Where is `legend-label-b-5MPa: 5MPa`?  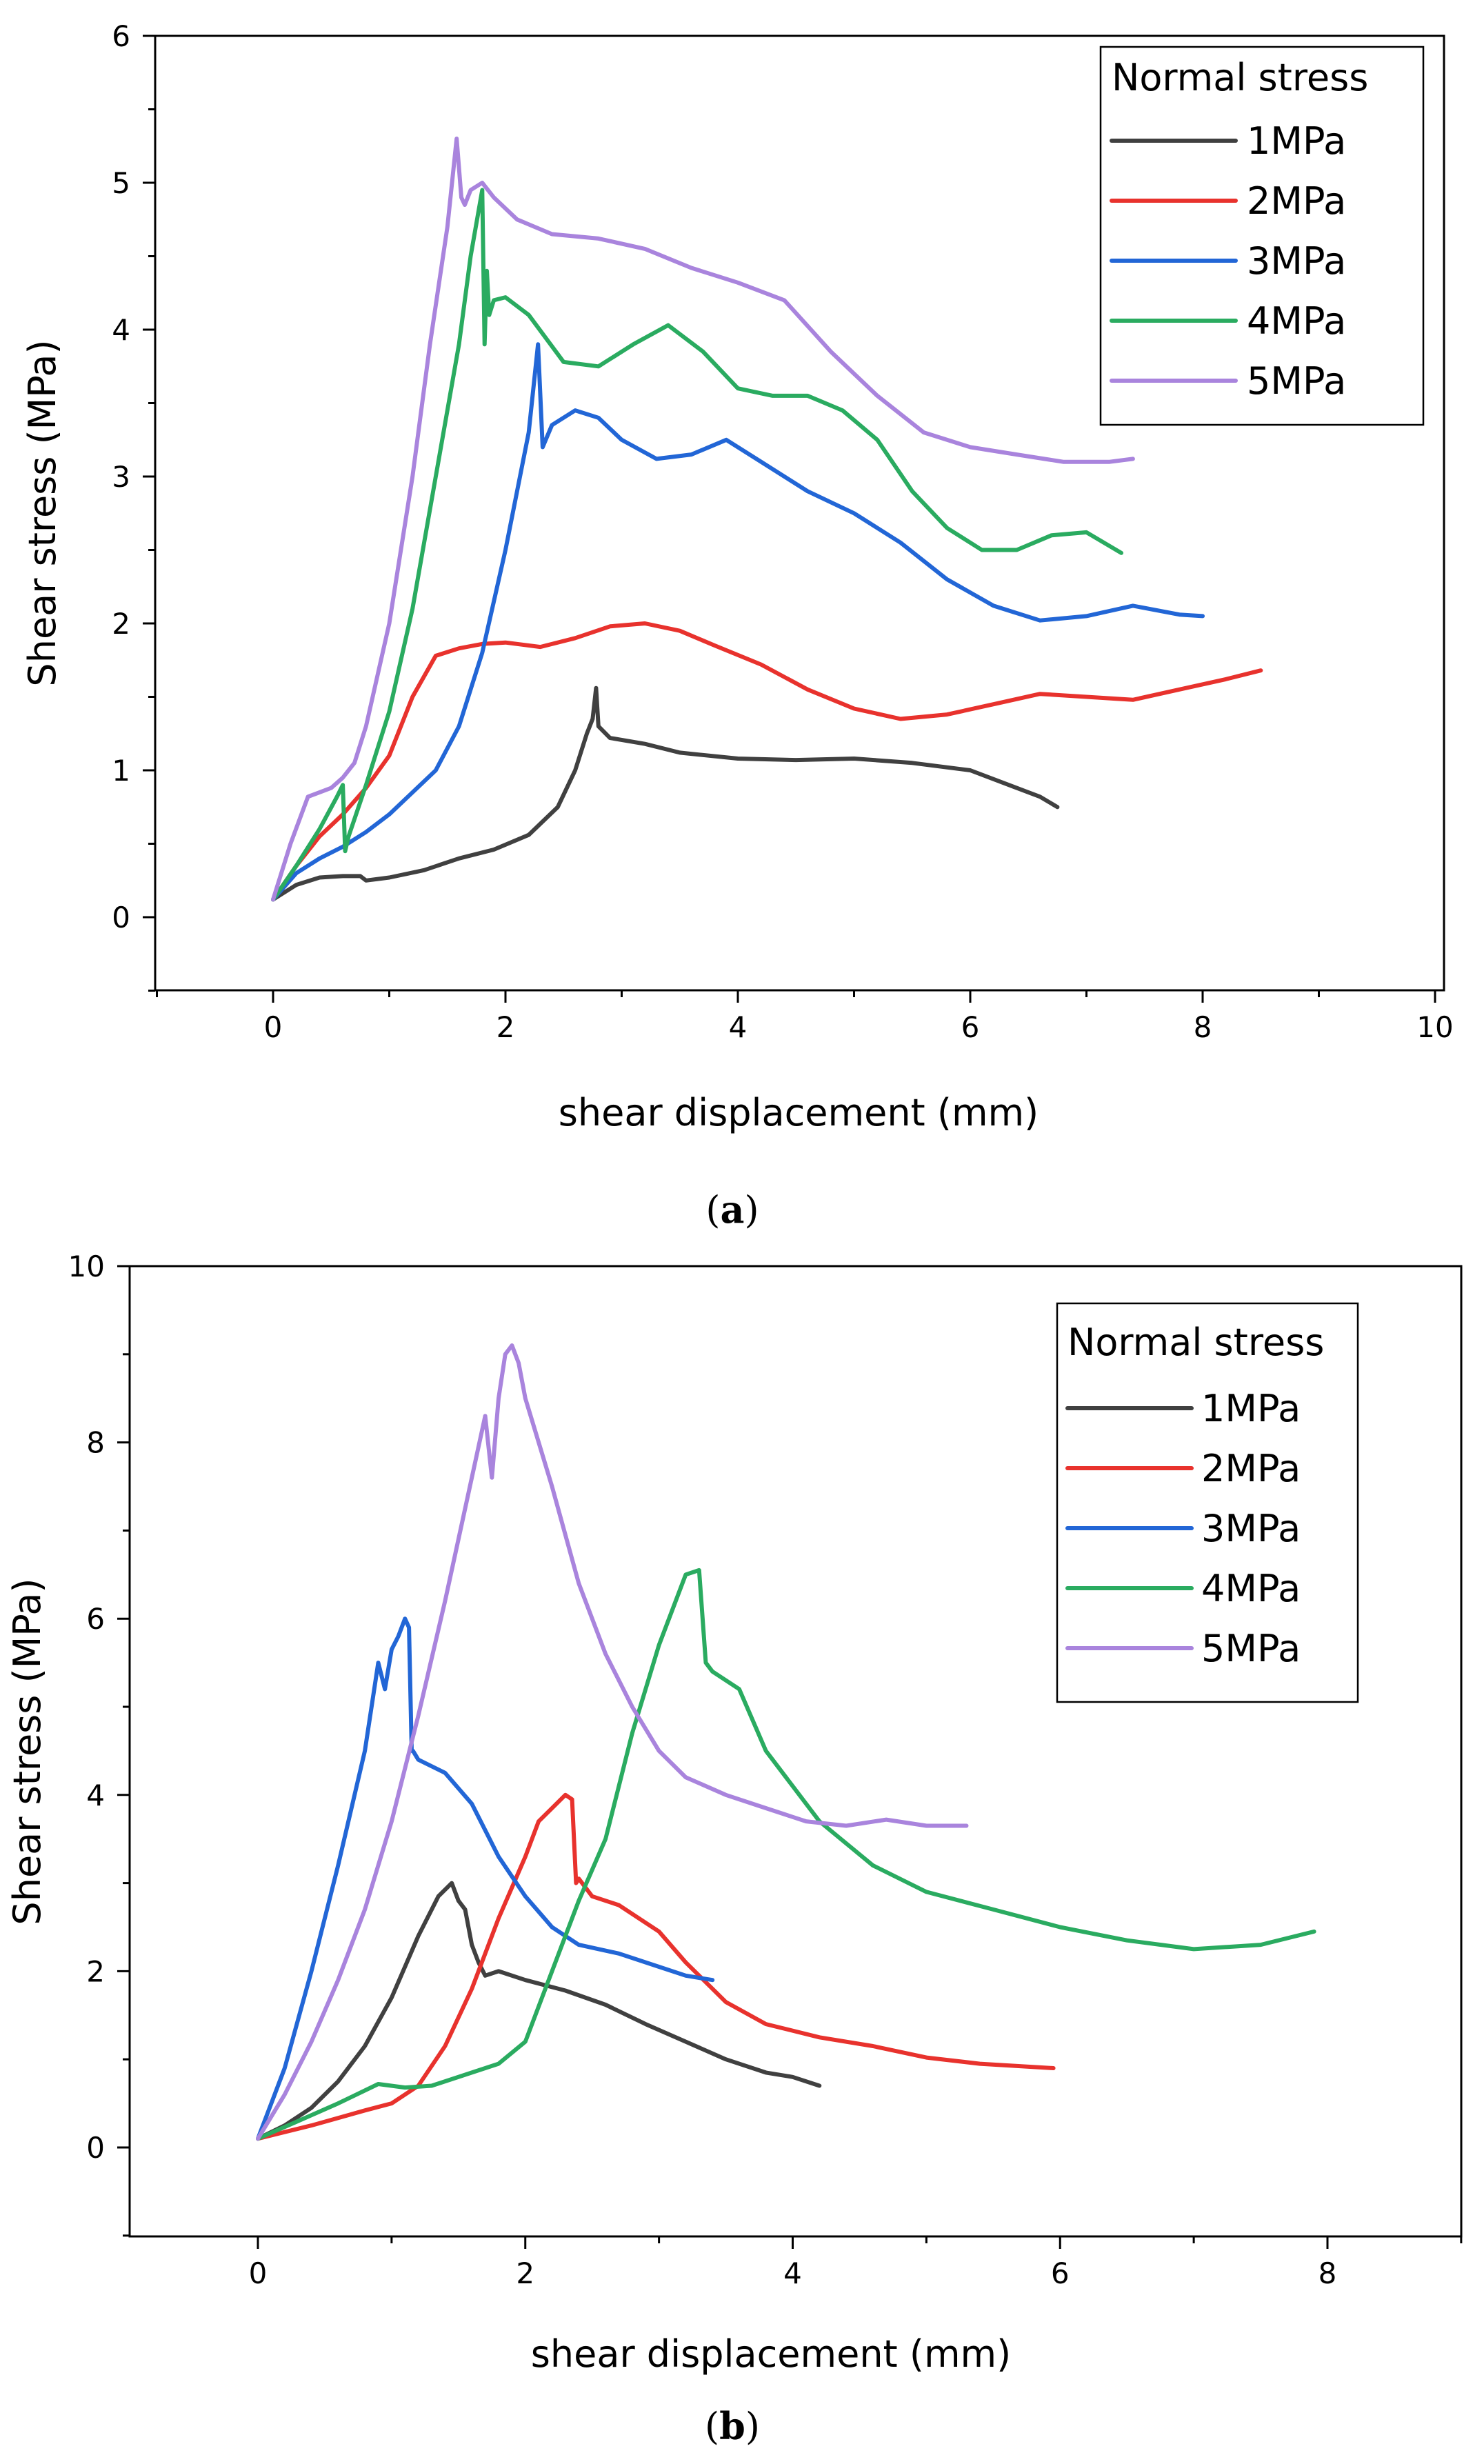
legend-label-b-5MPa: 5MPa is located at coordinates (1251, 1648).